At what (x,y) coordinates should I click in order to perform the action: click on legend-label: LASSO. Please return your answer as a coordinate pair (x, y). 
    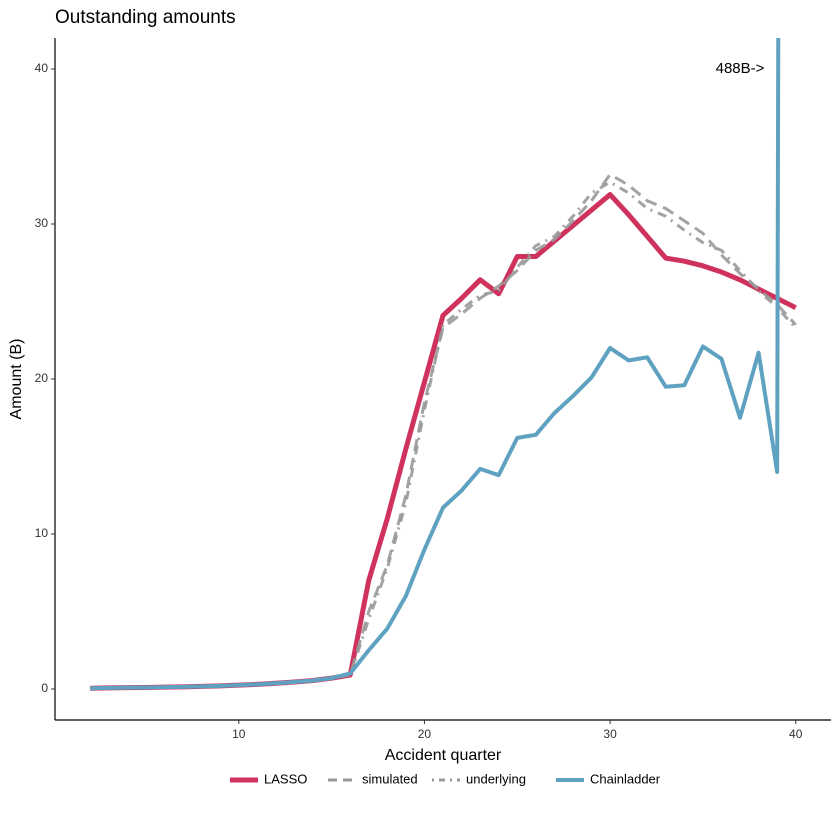
    Looking at the image, I should click on (285, 778).